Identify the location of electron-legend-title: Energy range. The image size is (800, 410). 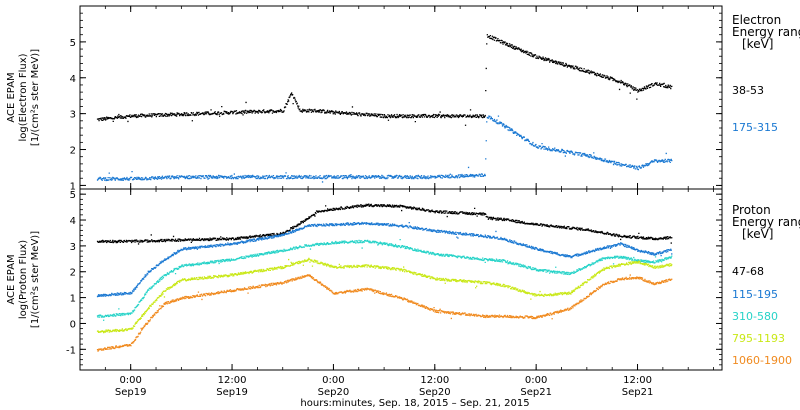
(766, 32).